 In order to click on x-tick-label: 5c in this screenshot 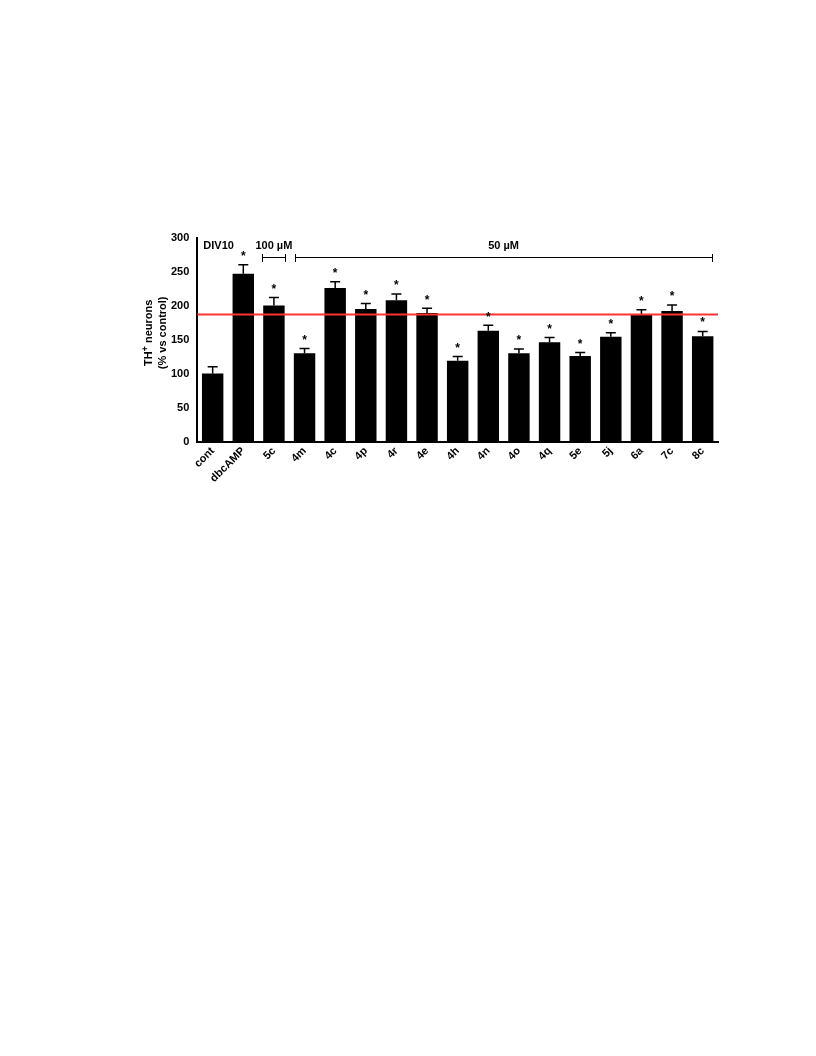, I will do `click(269, 453)`.